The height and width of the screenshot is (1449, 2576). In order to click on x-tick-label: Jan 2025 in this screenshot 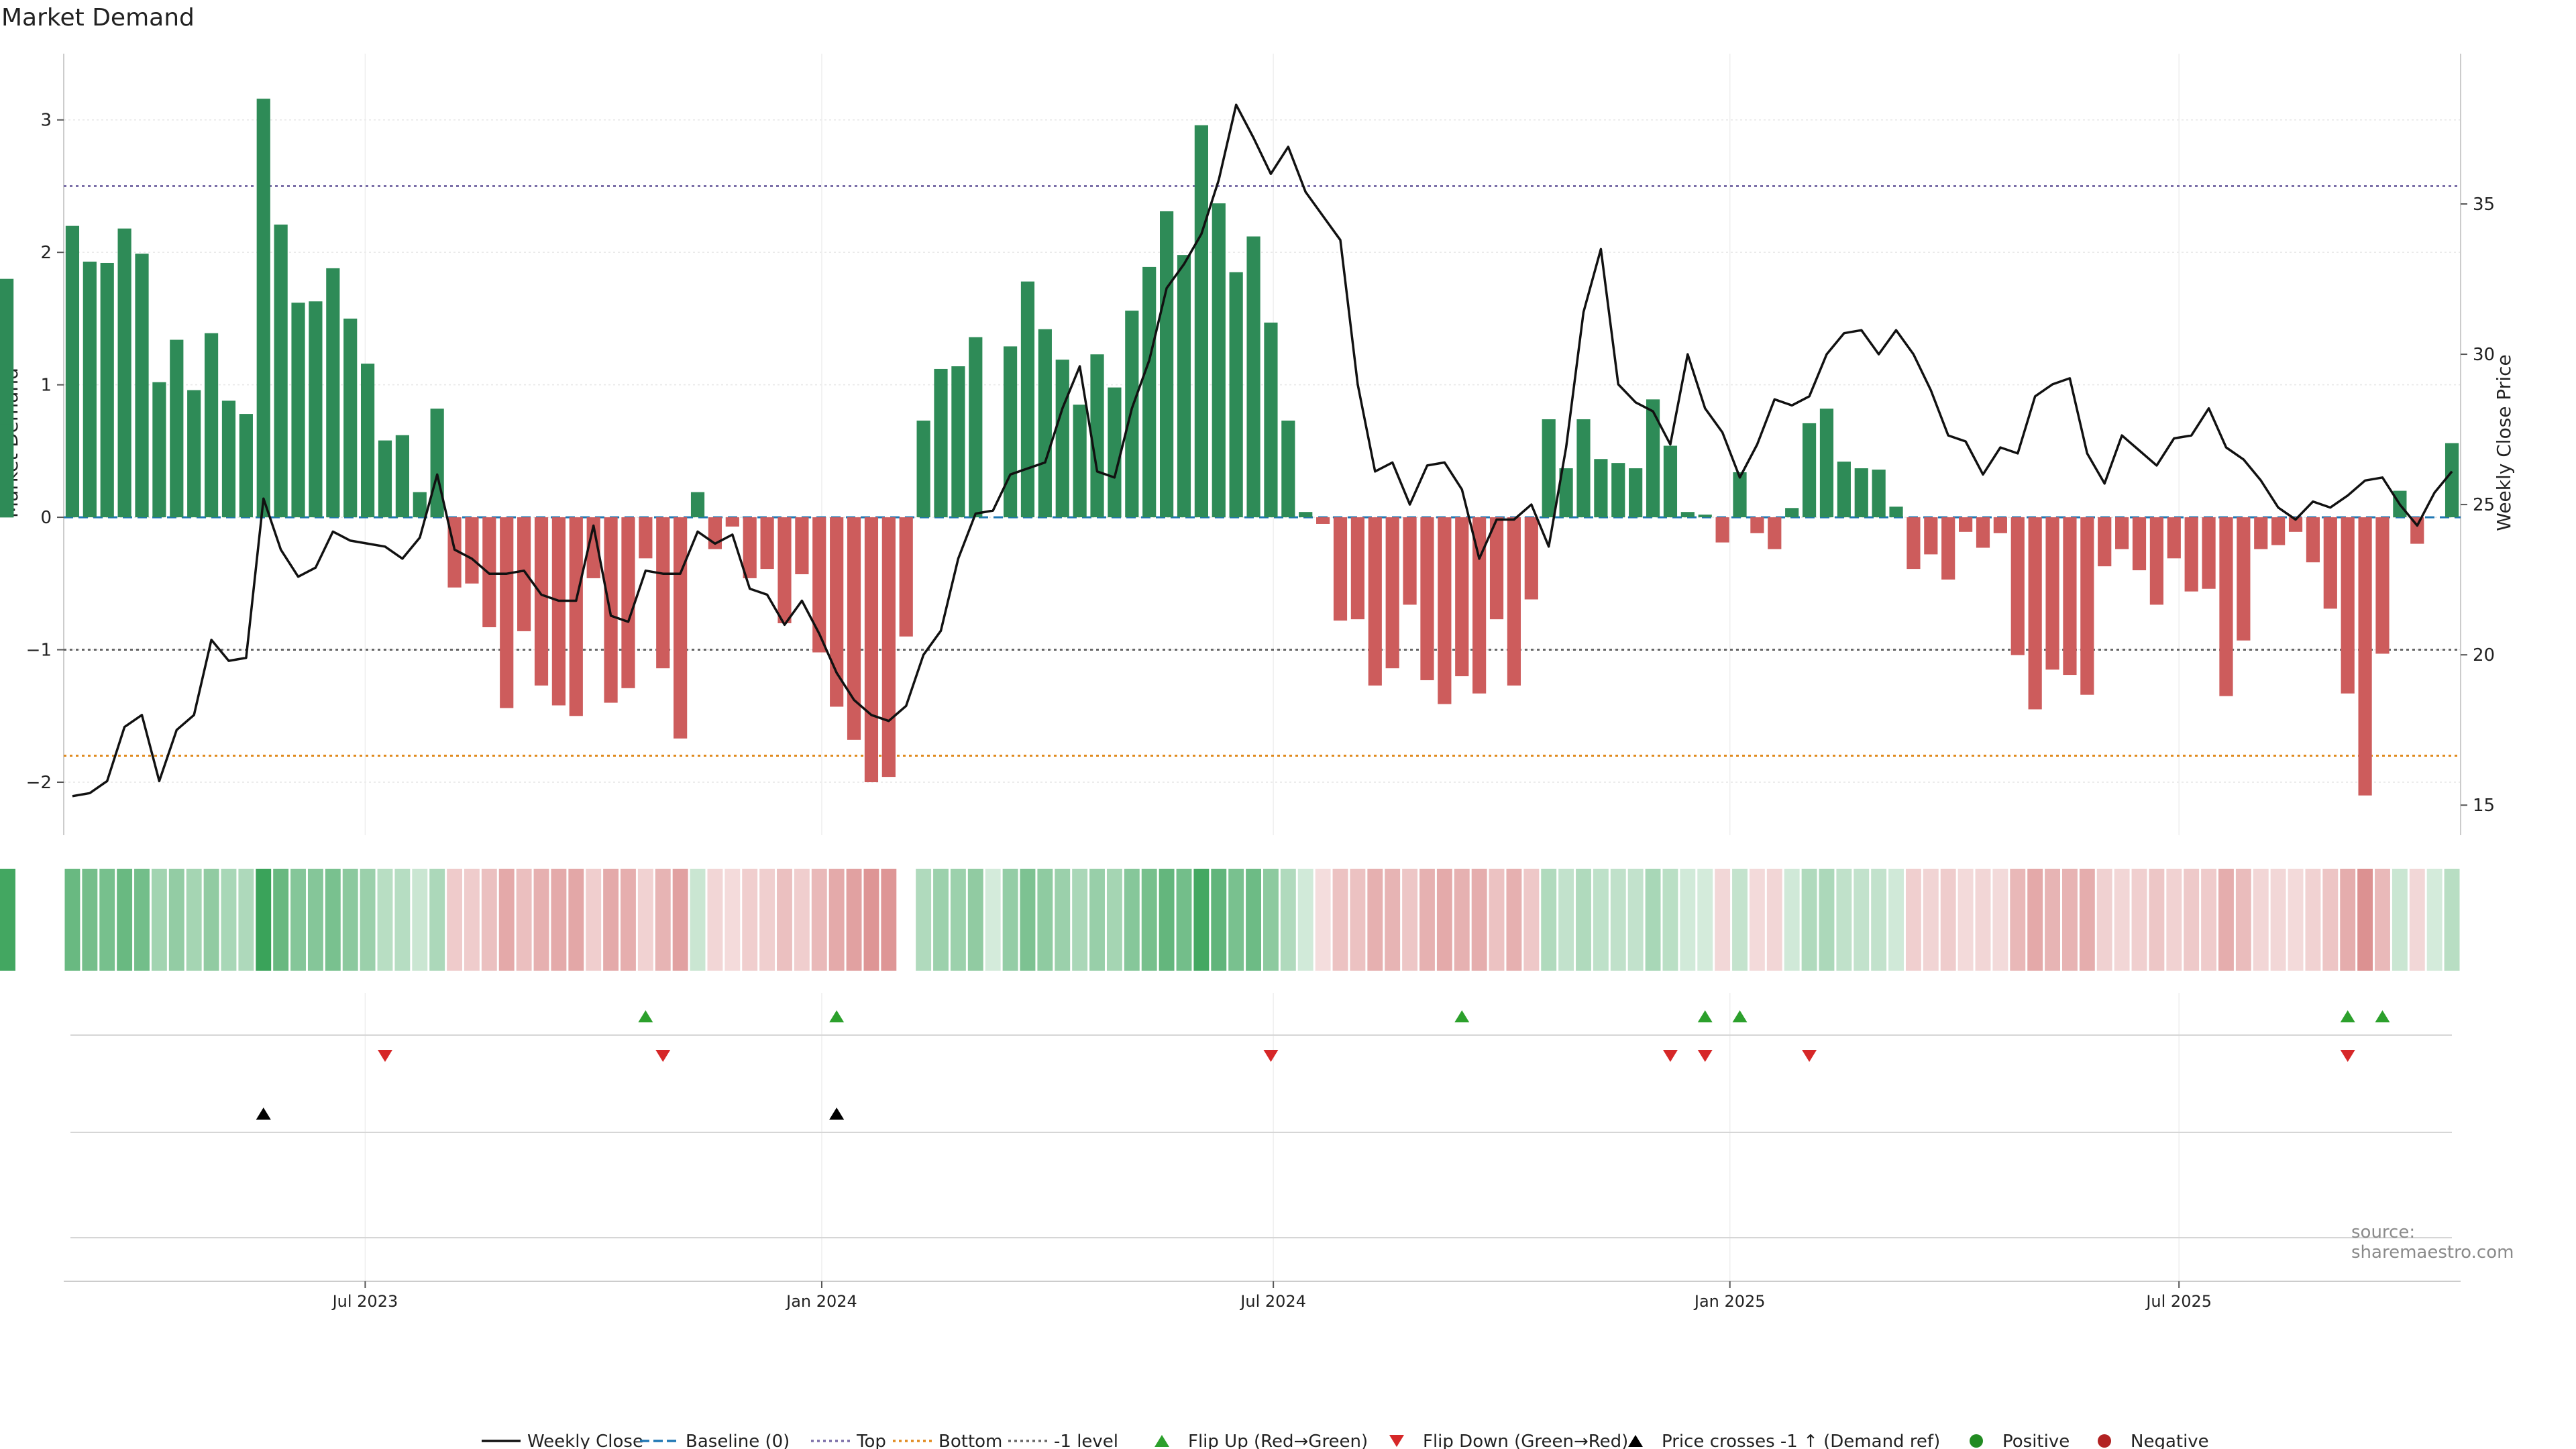, I will do `click(1729, 1301)`.